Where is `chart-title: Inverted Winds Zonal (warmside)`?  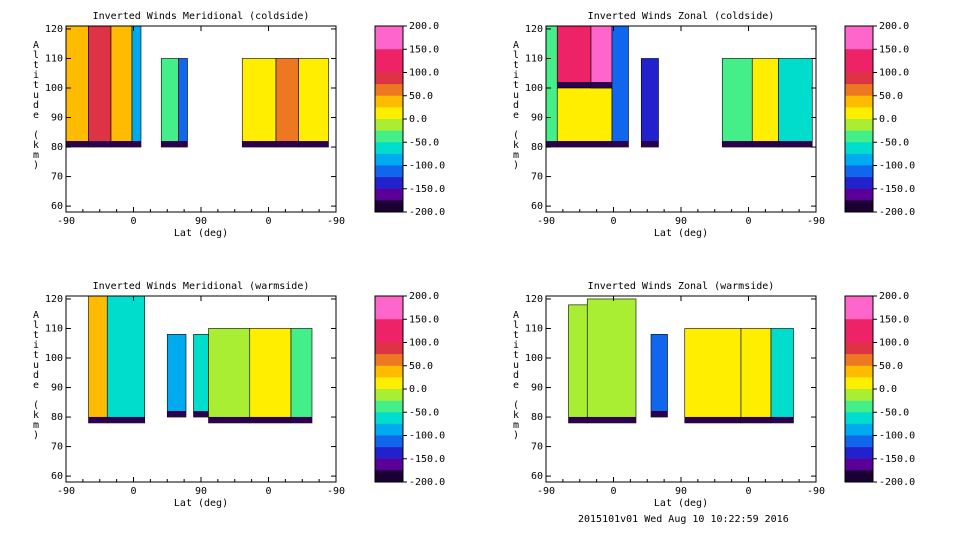 chart-title: Inverted Winds Zonal (warmside) is located at coordinates (681, 286).